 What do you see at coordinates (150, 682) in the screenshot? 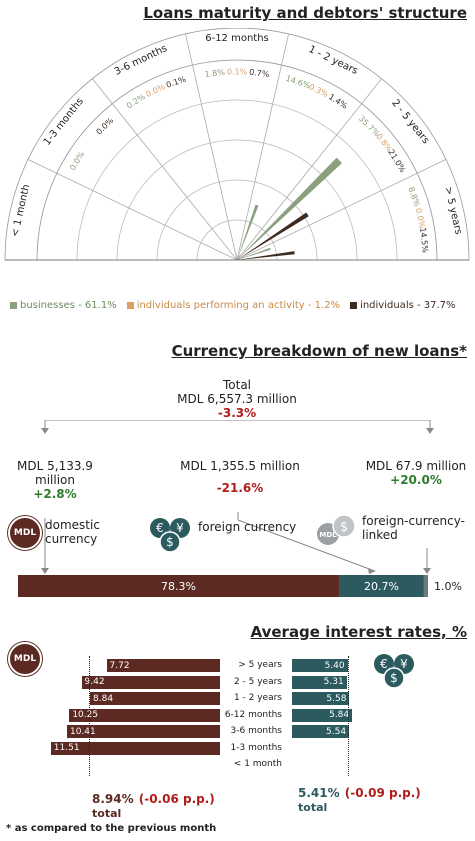
I see `mdl-rate-bar: 9.42` at bounding box center [150, 682].